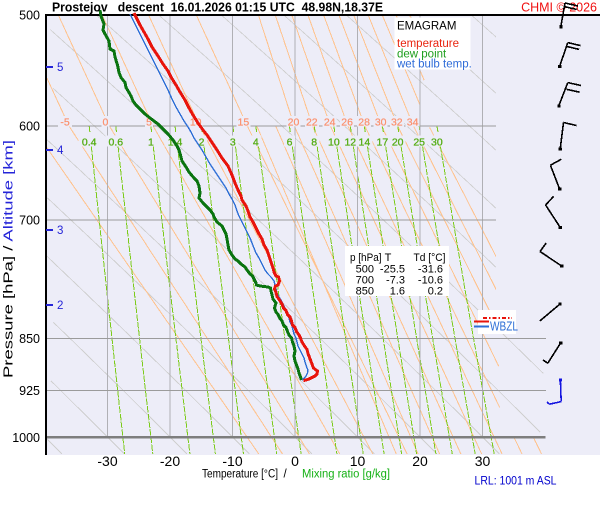 This screenshot has width=600, height=505. What do you see at coordinates (64, 123) in the screenshot?
I see `svg-text: -5` at bounding box center [64, 123].